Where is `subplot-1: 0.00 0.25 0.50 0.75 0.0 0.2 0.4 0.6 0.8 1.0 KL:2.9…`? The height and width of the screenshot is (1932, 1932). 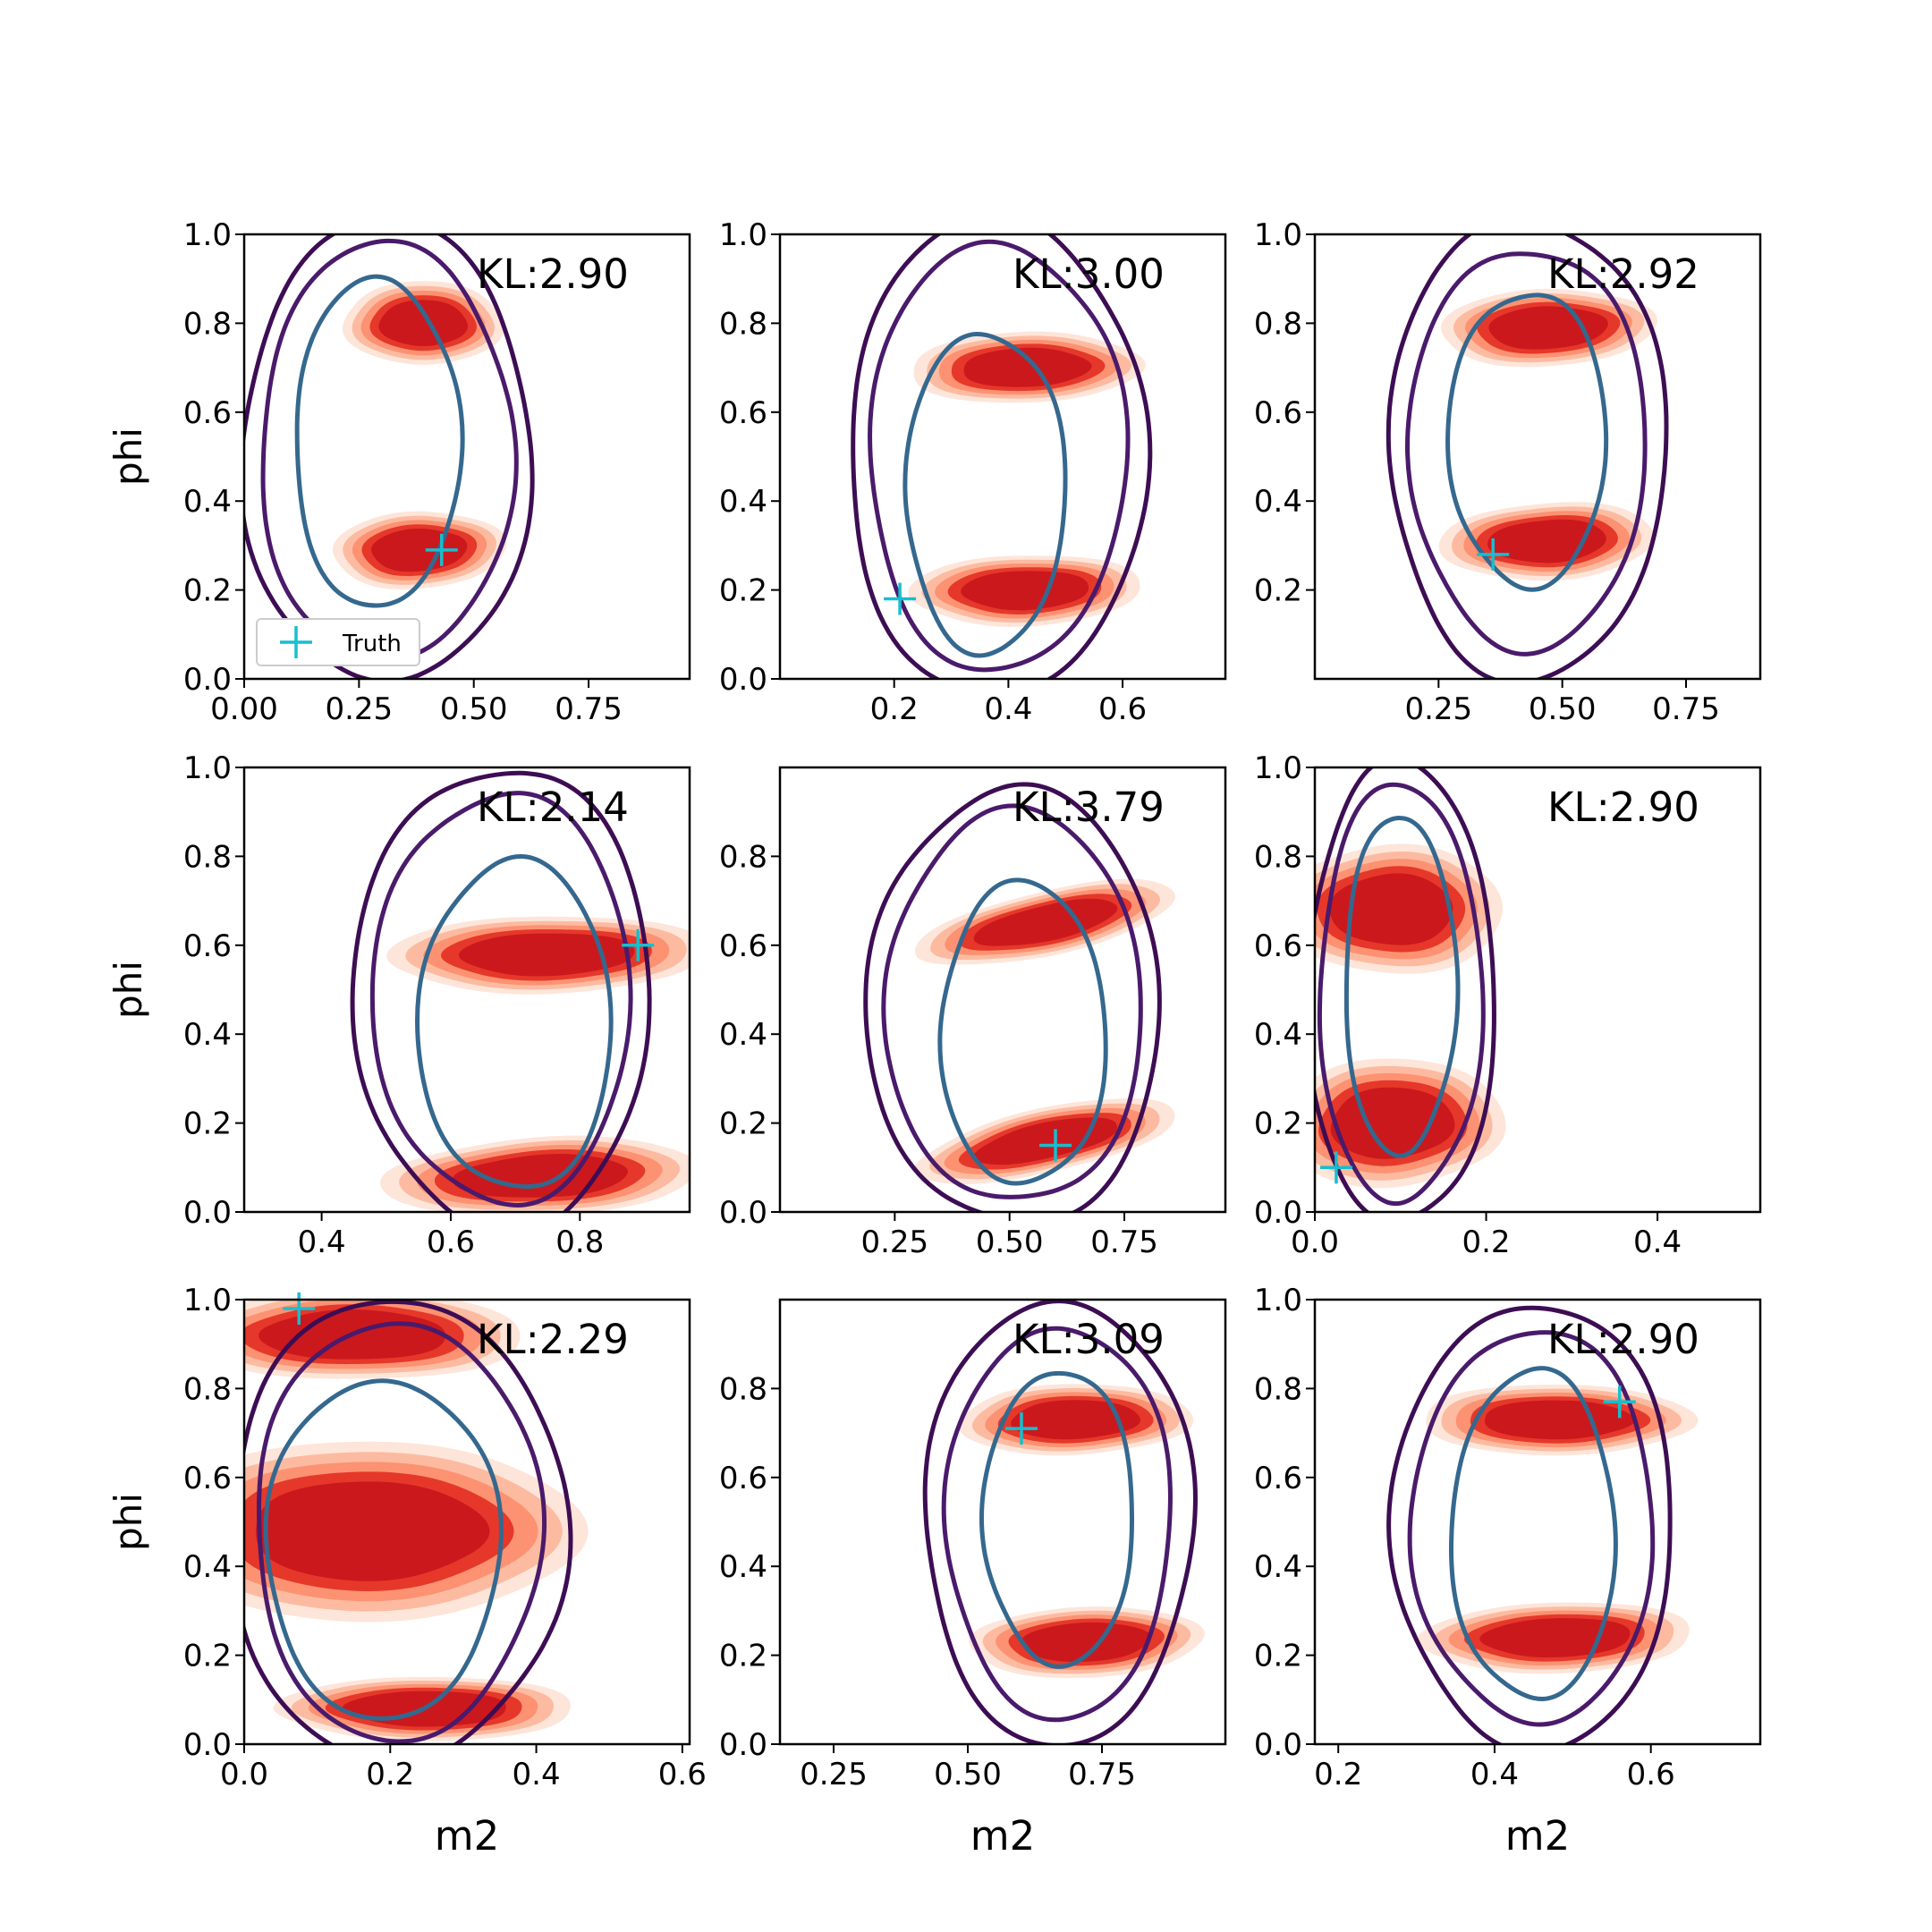
subplot-1: 0.00 0.25 0.50 0.75 0.0 0.2 0.4 0.6 0.8 1.0 KL:2.9… is located at coordinates (398, 472).